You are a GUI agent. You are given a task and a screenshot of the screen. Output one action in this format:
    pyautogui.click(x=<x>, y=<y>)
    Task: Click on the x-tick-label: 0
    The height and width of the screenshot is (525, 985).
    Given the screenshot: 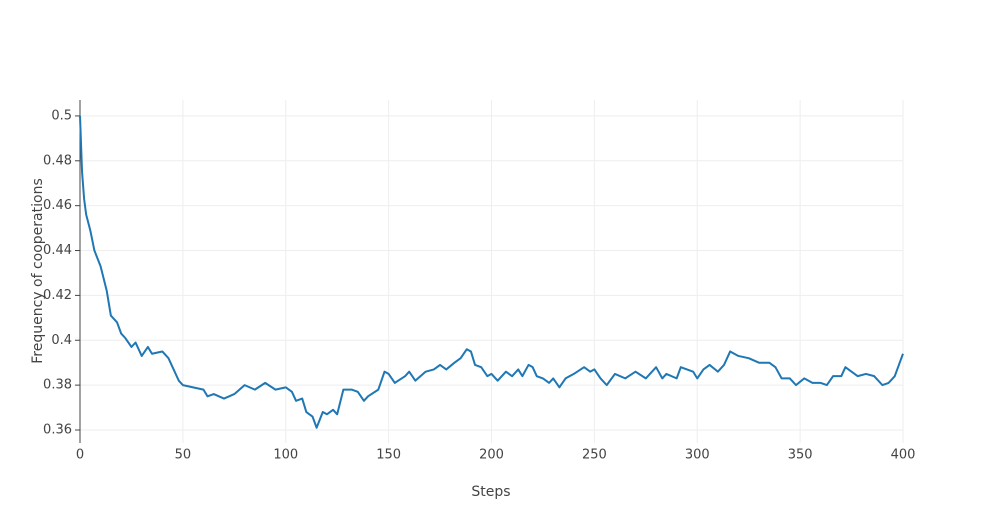 What is the action you would take?
    pyautogui.click(x=80, y=455)
    